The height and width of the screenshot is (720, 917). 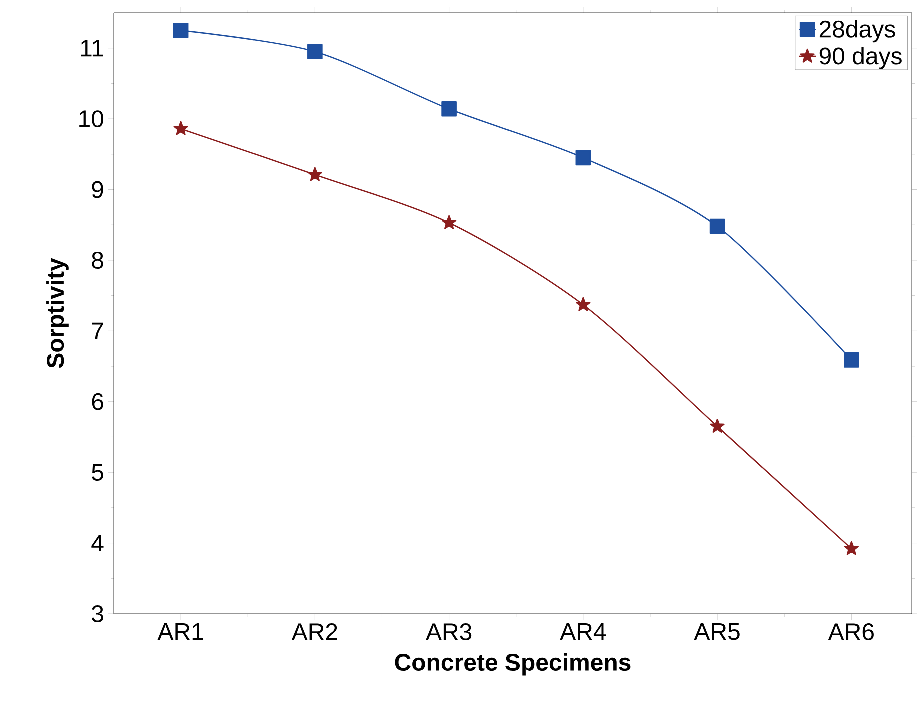 What do you see at coordinates (513, 664) in the screenshot?
I see `x-axis-title: Concrete Specimens` at bounding box center [513, 664].